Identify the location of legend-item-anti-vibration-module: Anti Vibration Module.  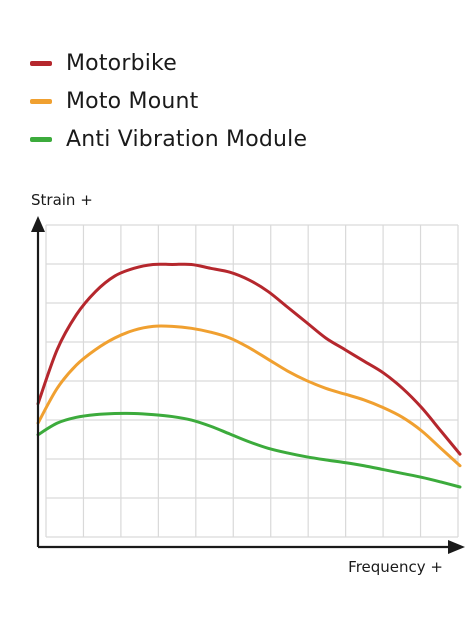
(168, 139).